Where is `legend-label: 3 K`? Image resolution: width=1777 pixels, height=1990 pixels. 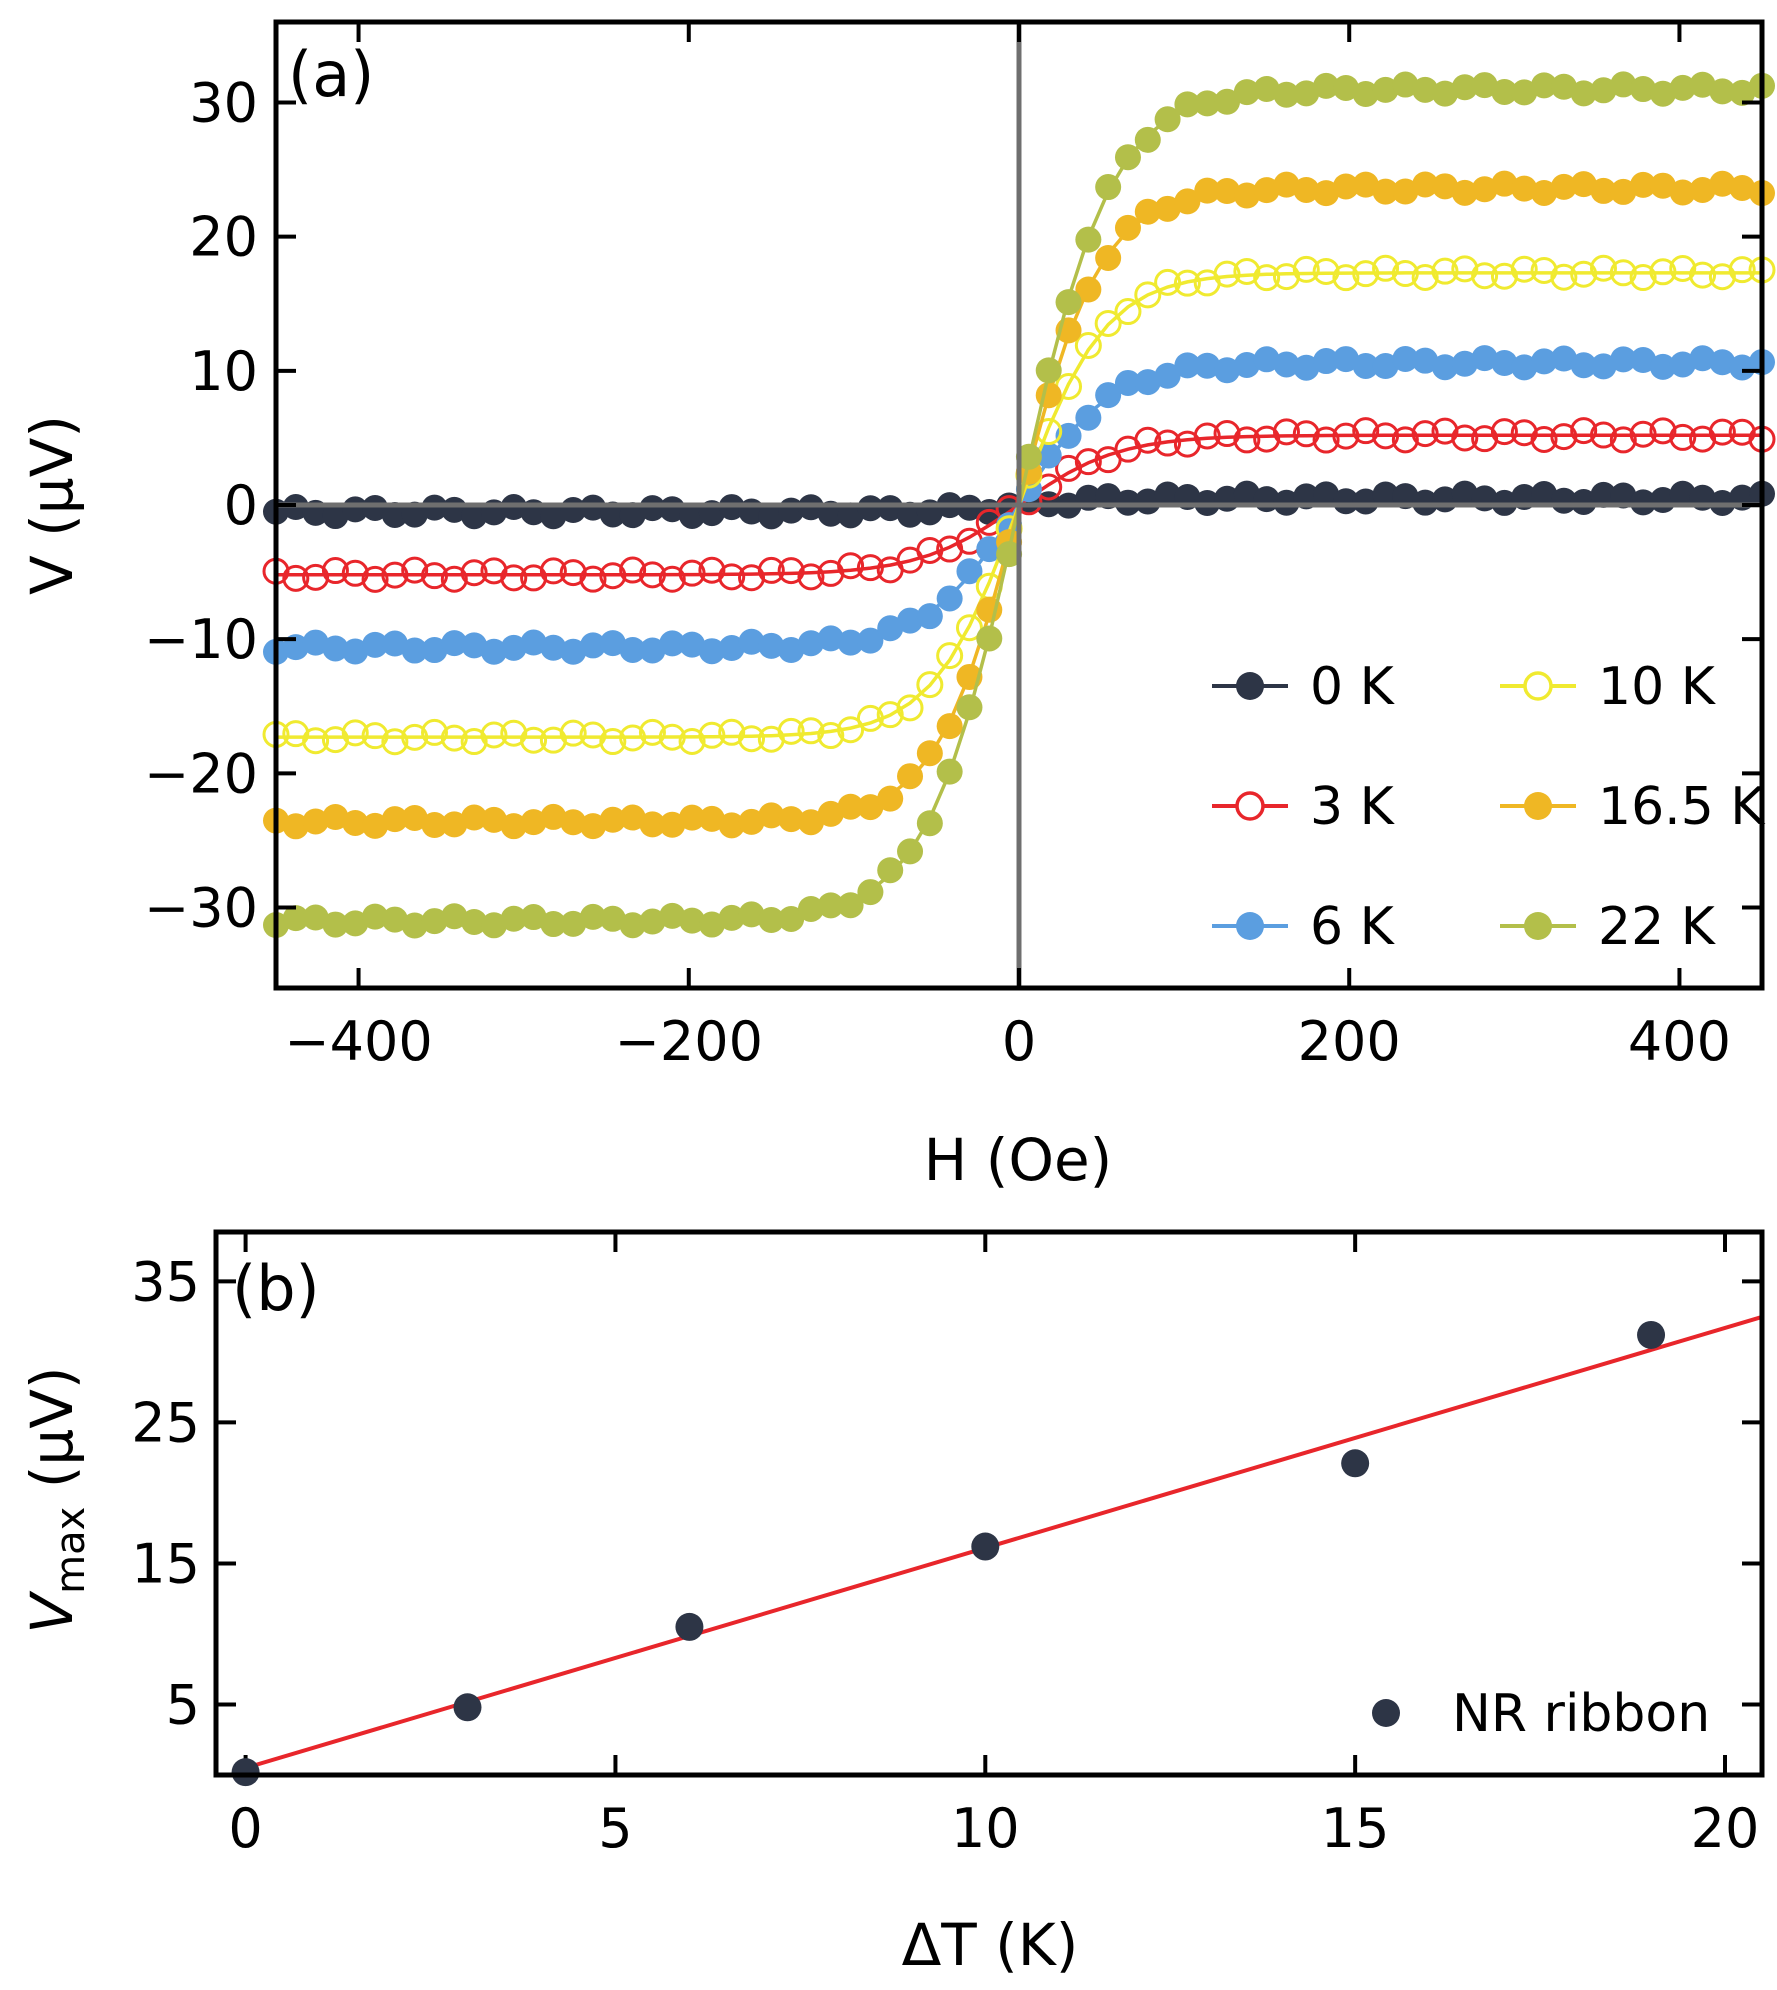
legend-label: 3 K is located at coordinates (1353, 807).